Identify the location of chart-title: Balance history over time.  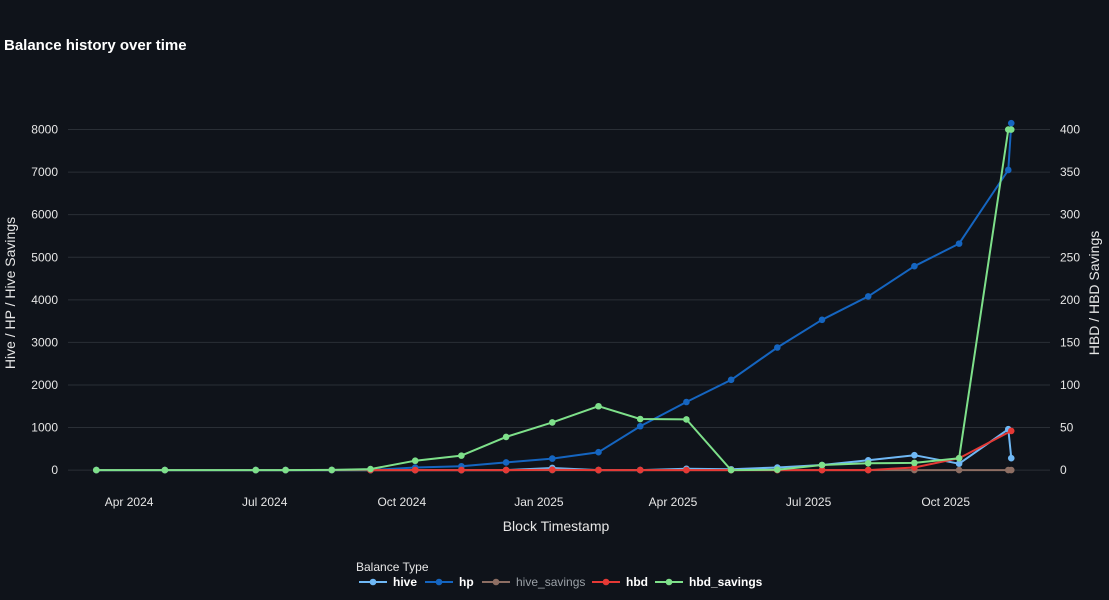
(95, 45).